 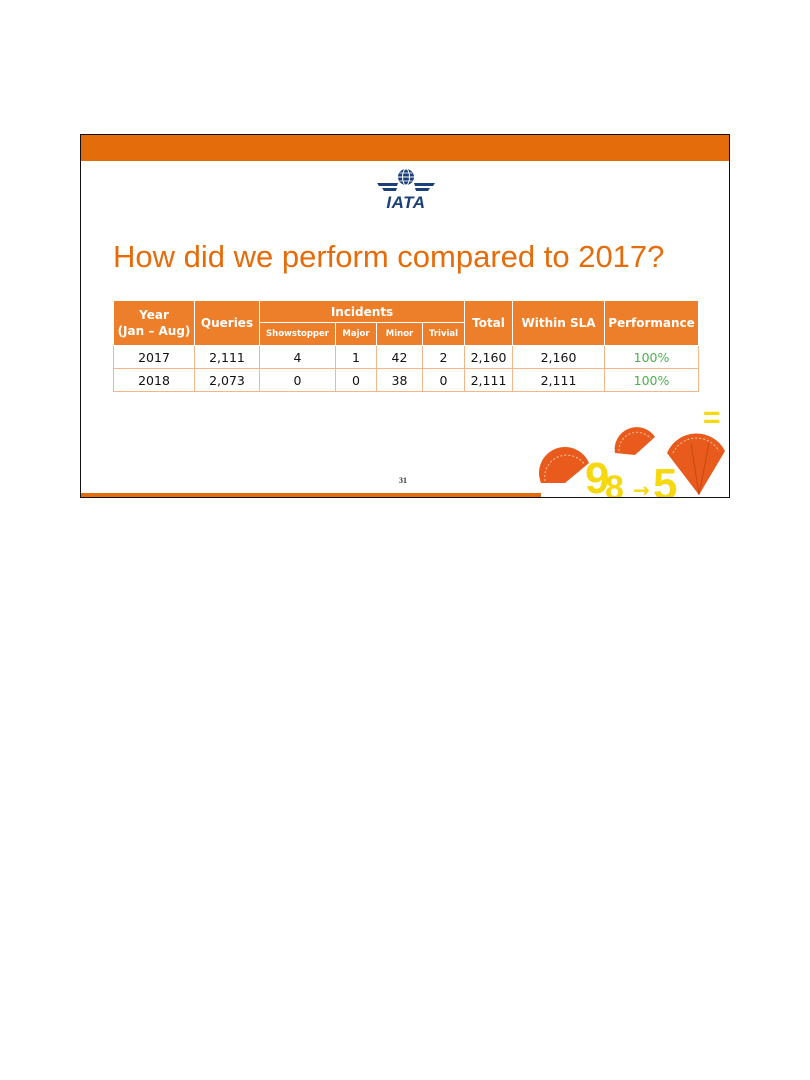 I want to click on cell-trivial: 0, so click(x=443, y=380).